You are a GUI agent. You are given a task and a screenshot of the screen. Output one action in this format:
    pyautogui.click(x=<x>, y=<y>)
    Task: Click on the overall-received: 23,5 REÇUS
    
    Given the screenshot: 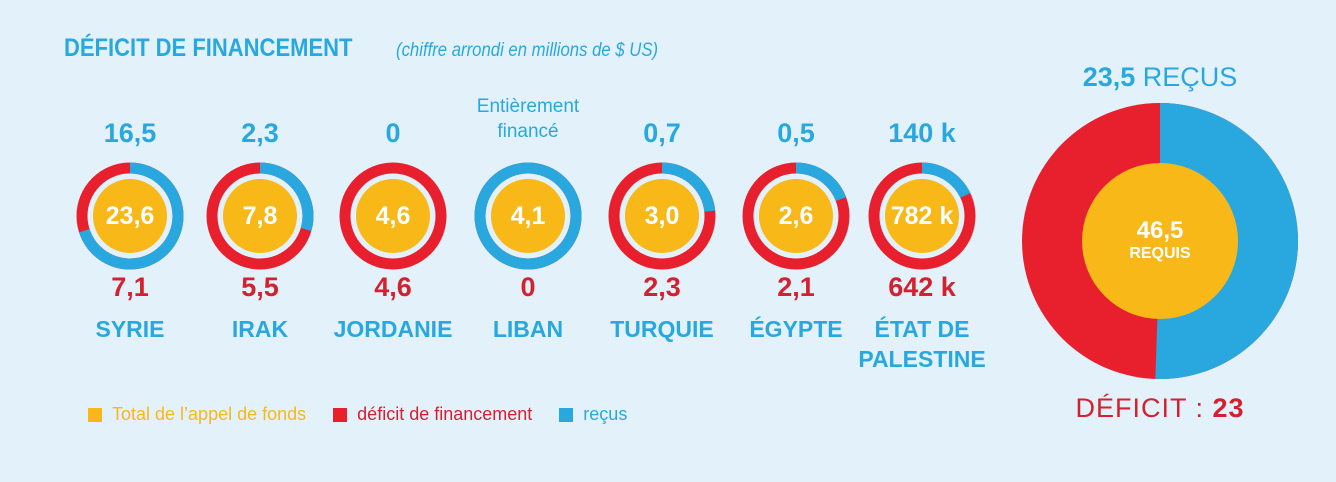 What is the action you would take?
    pyautogui.click(x=1160, y=77)
    